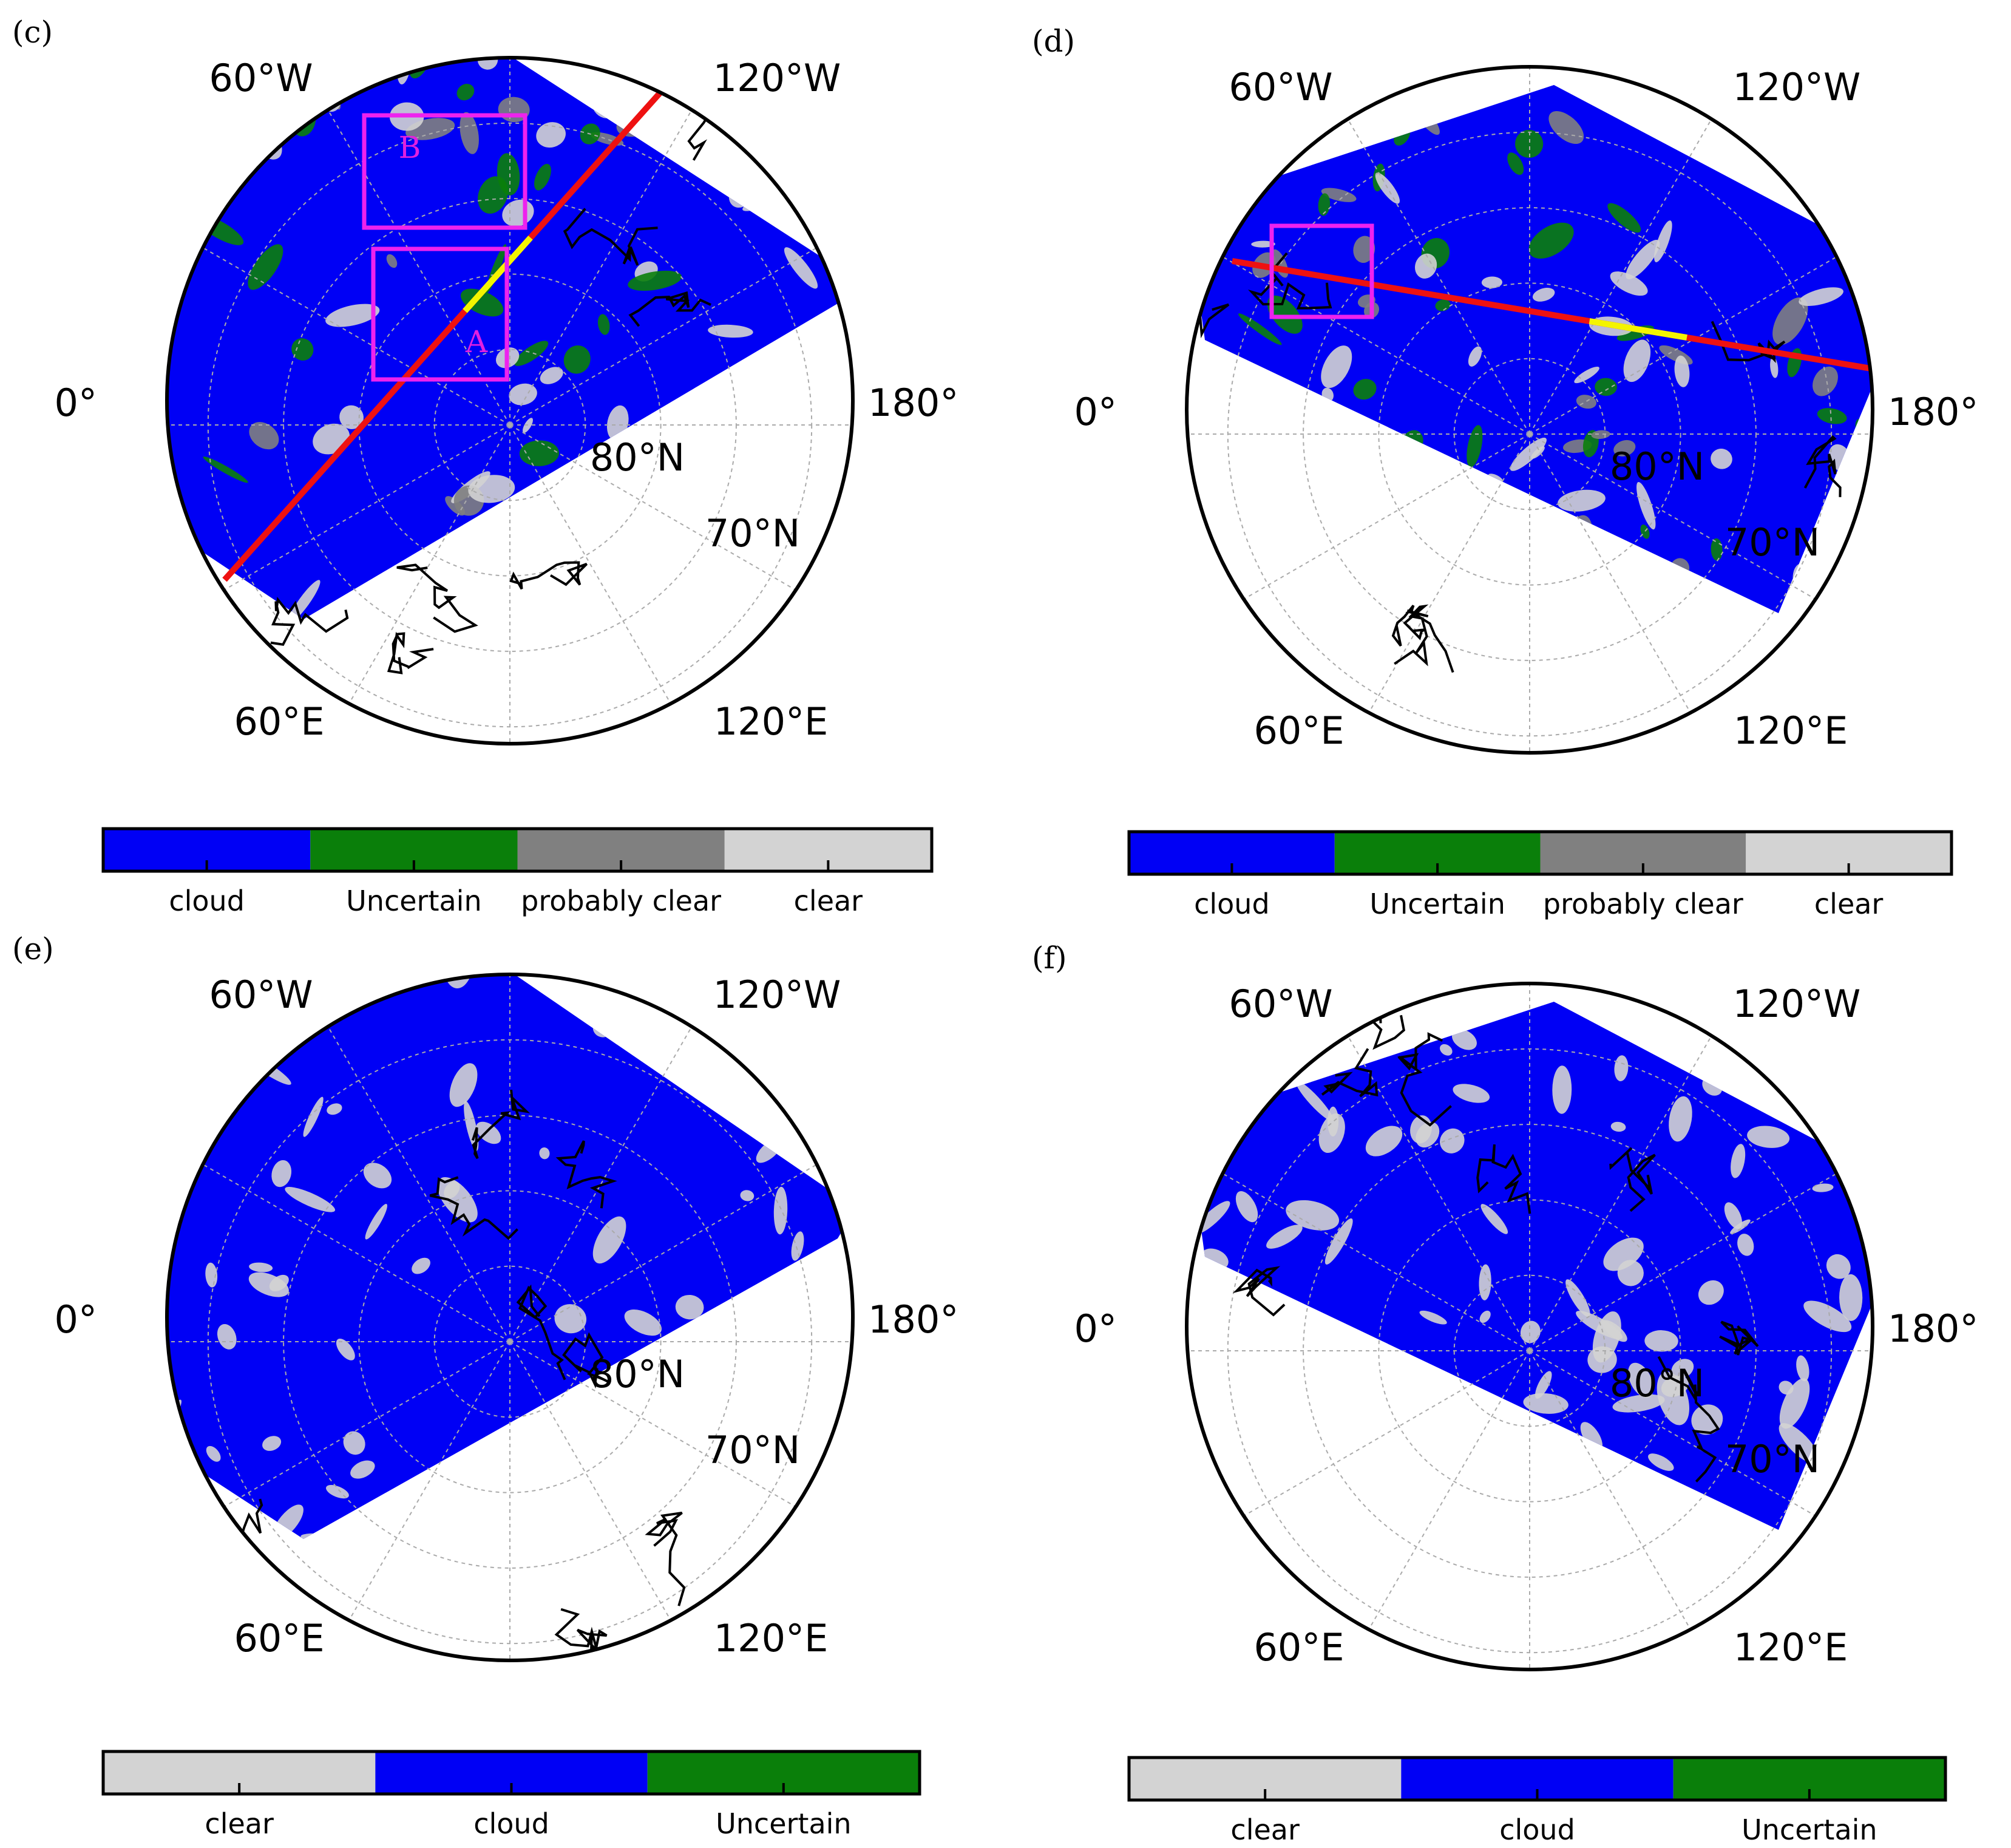 This screenshot has width=2011, height=1848. What do you see at coordinates (440, 314) in the screenshot?
I see `region-box-a` at bounding box center [440, 314].